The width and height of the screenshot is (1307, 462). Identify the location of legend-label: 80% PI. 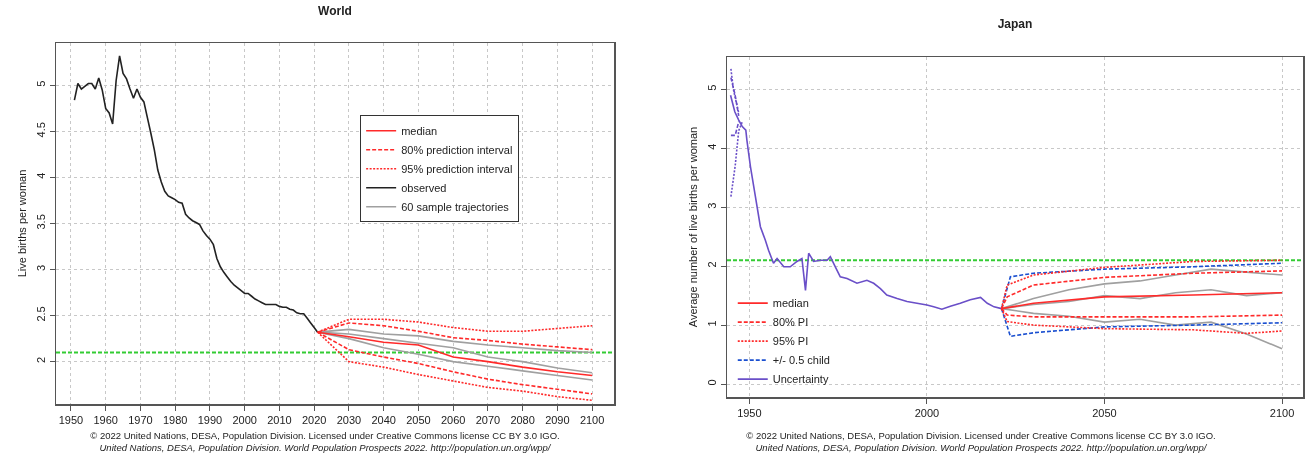
(790, 322).